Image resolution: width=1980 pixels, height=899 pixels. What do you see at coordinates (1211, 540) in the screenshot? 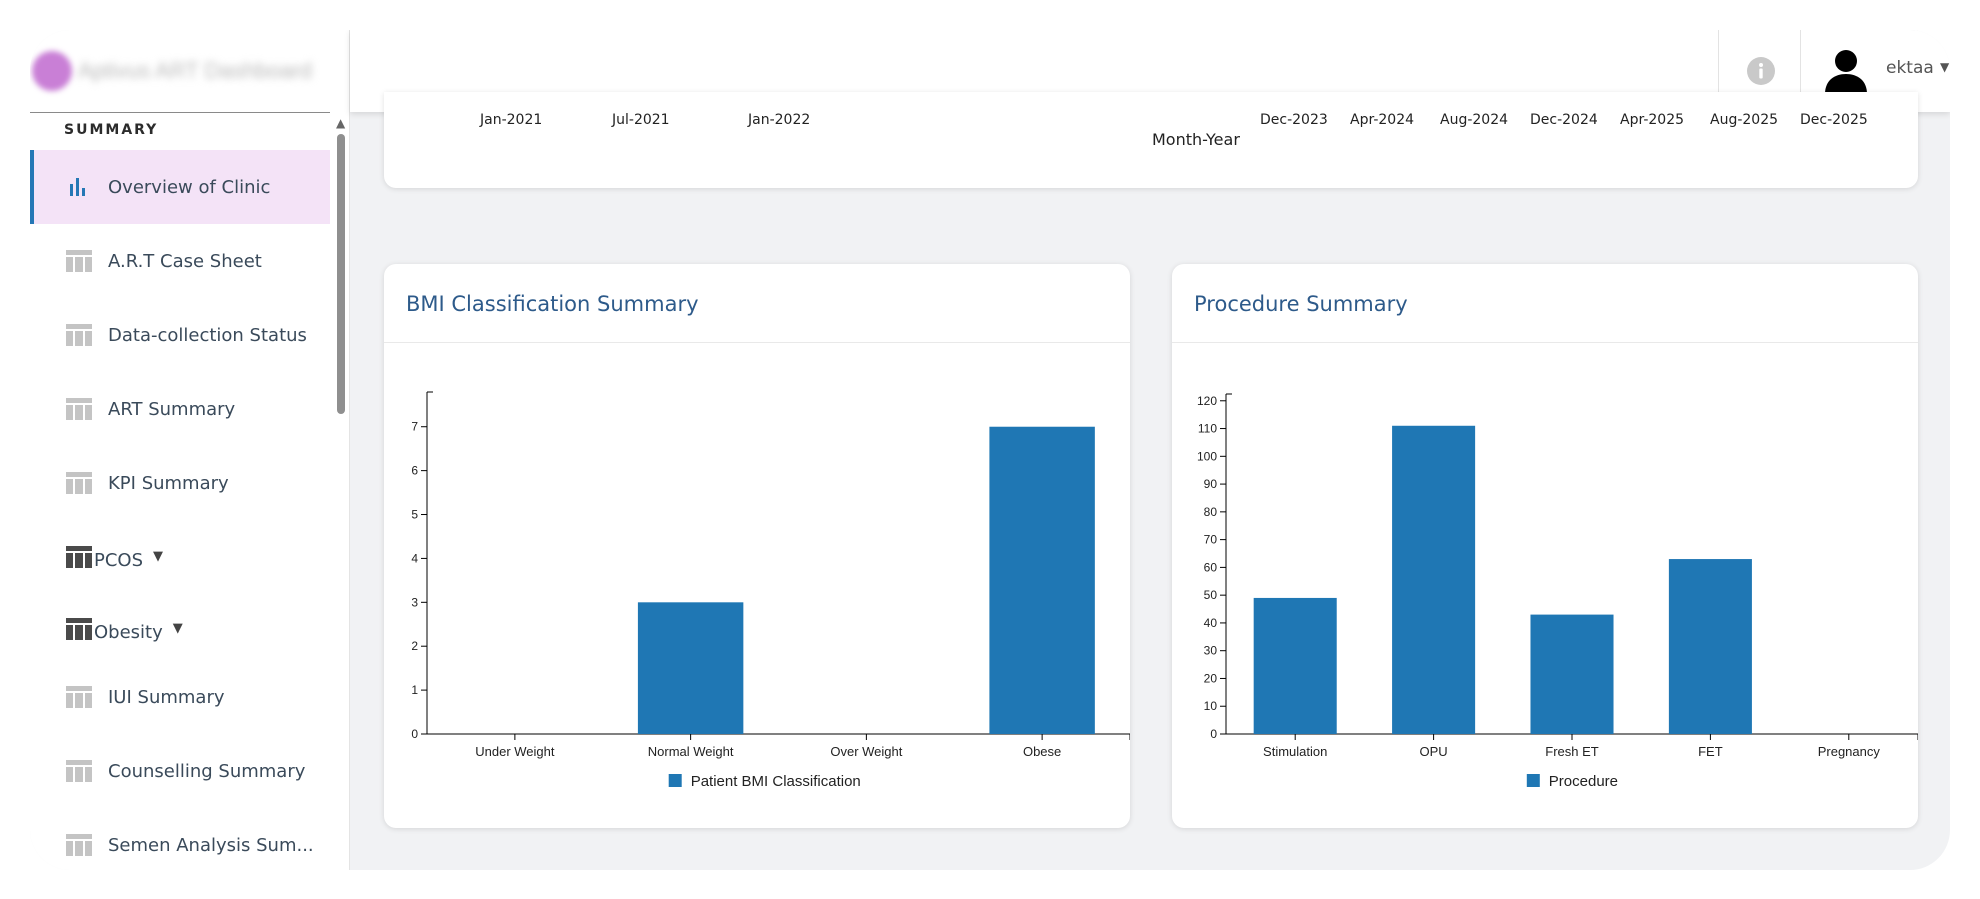
I see `y-tick-label: 70` at bounding box center [1211, 540].